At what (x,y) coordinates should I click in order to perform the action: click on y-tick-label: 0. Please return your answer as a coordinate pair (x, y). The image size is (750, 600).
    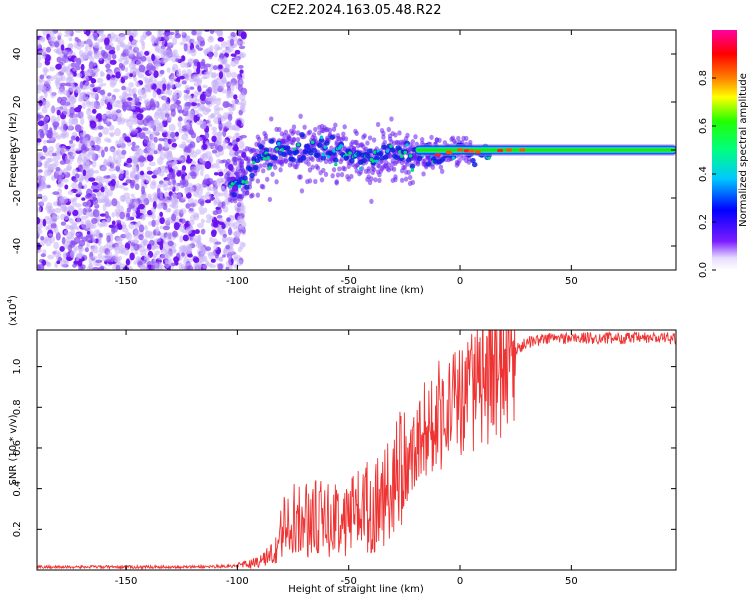
    Looking at the image, I should click on (17, 150).